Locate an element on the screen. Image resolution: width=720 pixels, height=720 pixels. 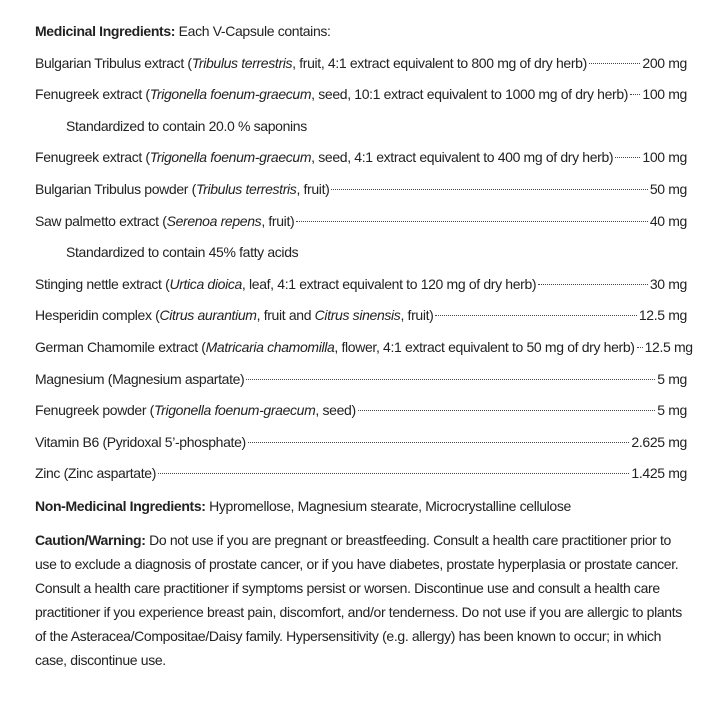
ingredient-amount: 50 mg is located at coordinates (668, 188).